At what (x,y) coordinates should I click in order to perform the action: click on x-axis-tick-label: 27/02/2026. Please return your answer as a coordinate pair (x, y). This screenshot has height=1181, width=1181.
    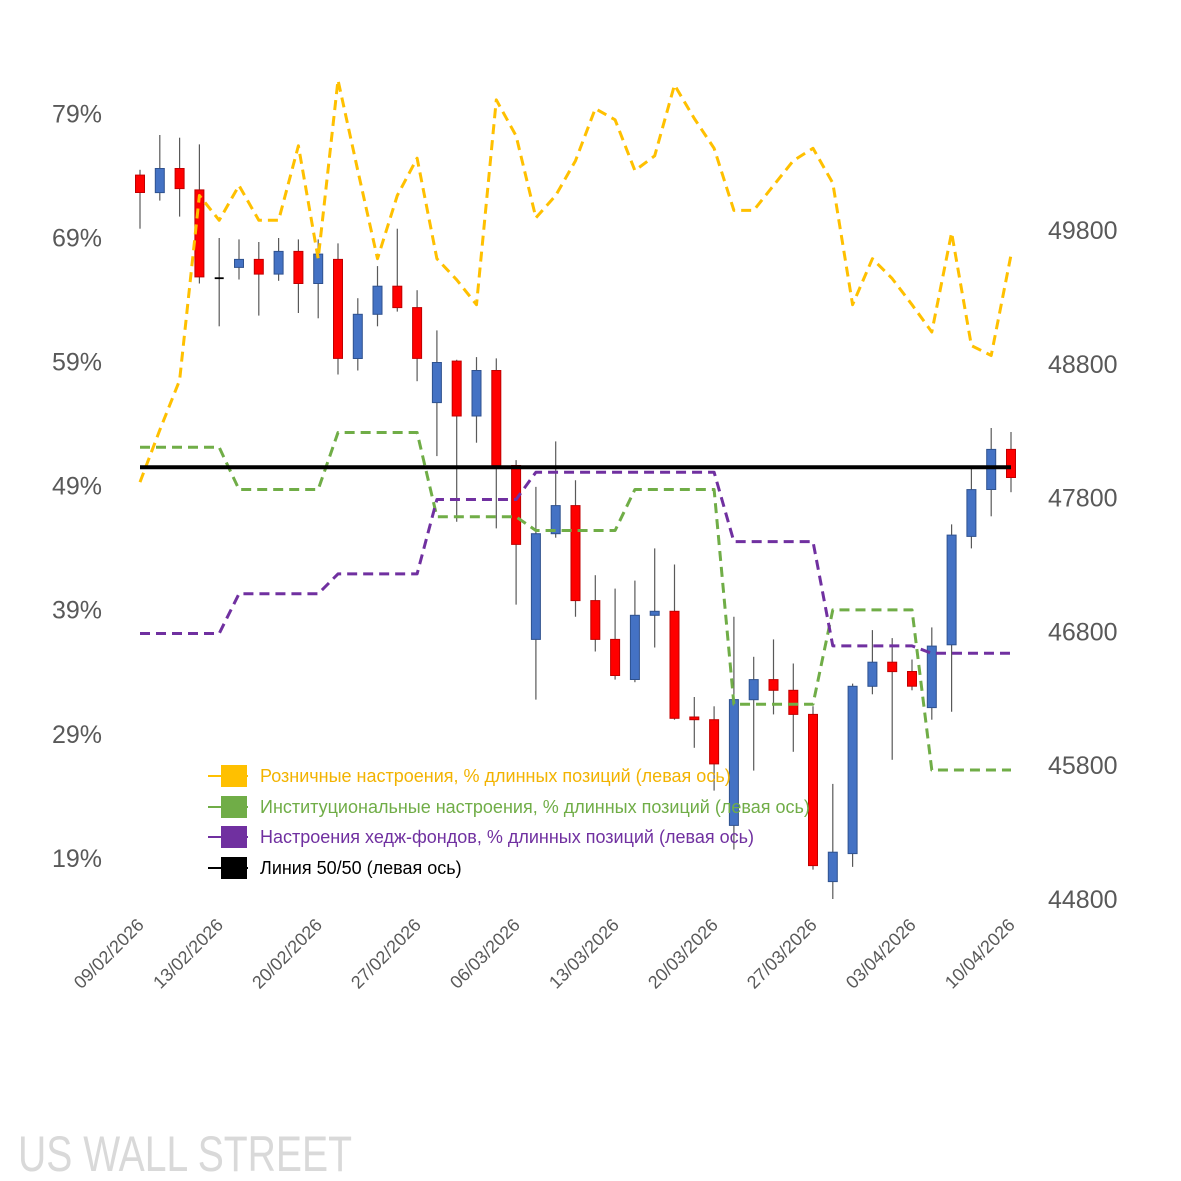
    Looking at the image, I should click on (386, 954).